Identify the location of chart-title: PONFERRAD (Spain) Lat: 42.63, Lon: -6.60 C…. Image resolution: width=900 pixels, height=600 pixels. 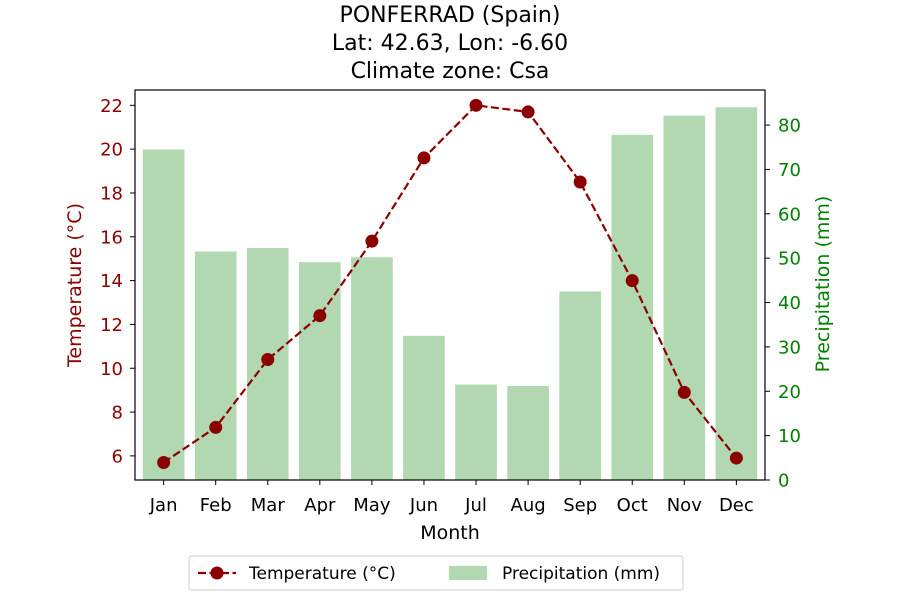
(450, 43).